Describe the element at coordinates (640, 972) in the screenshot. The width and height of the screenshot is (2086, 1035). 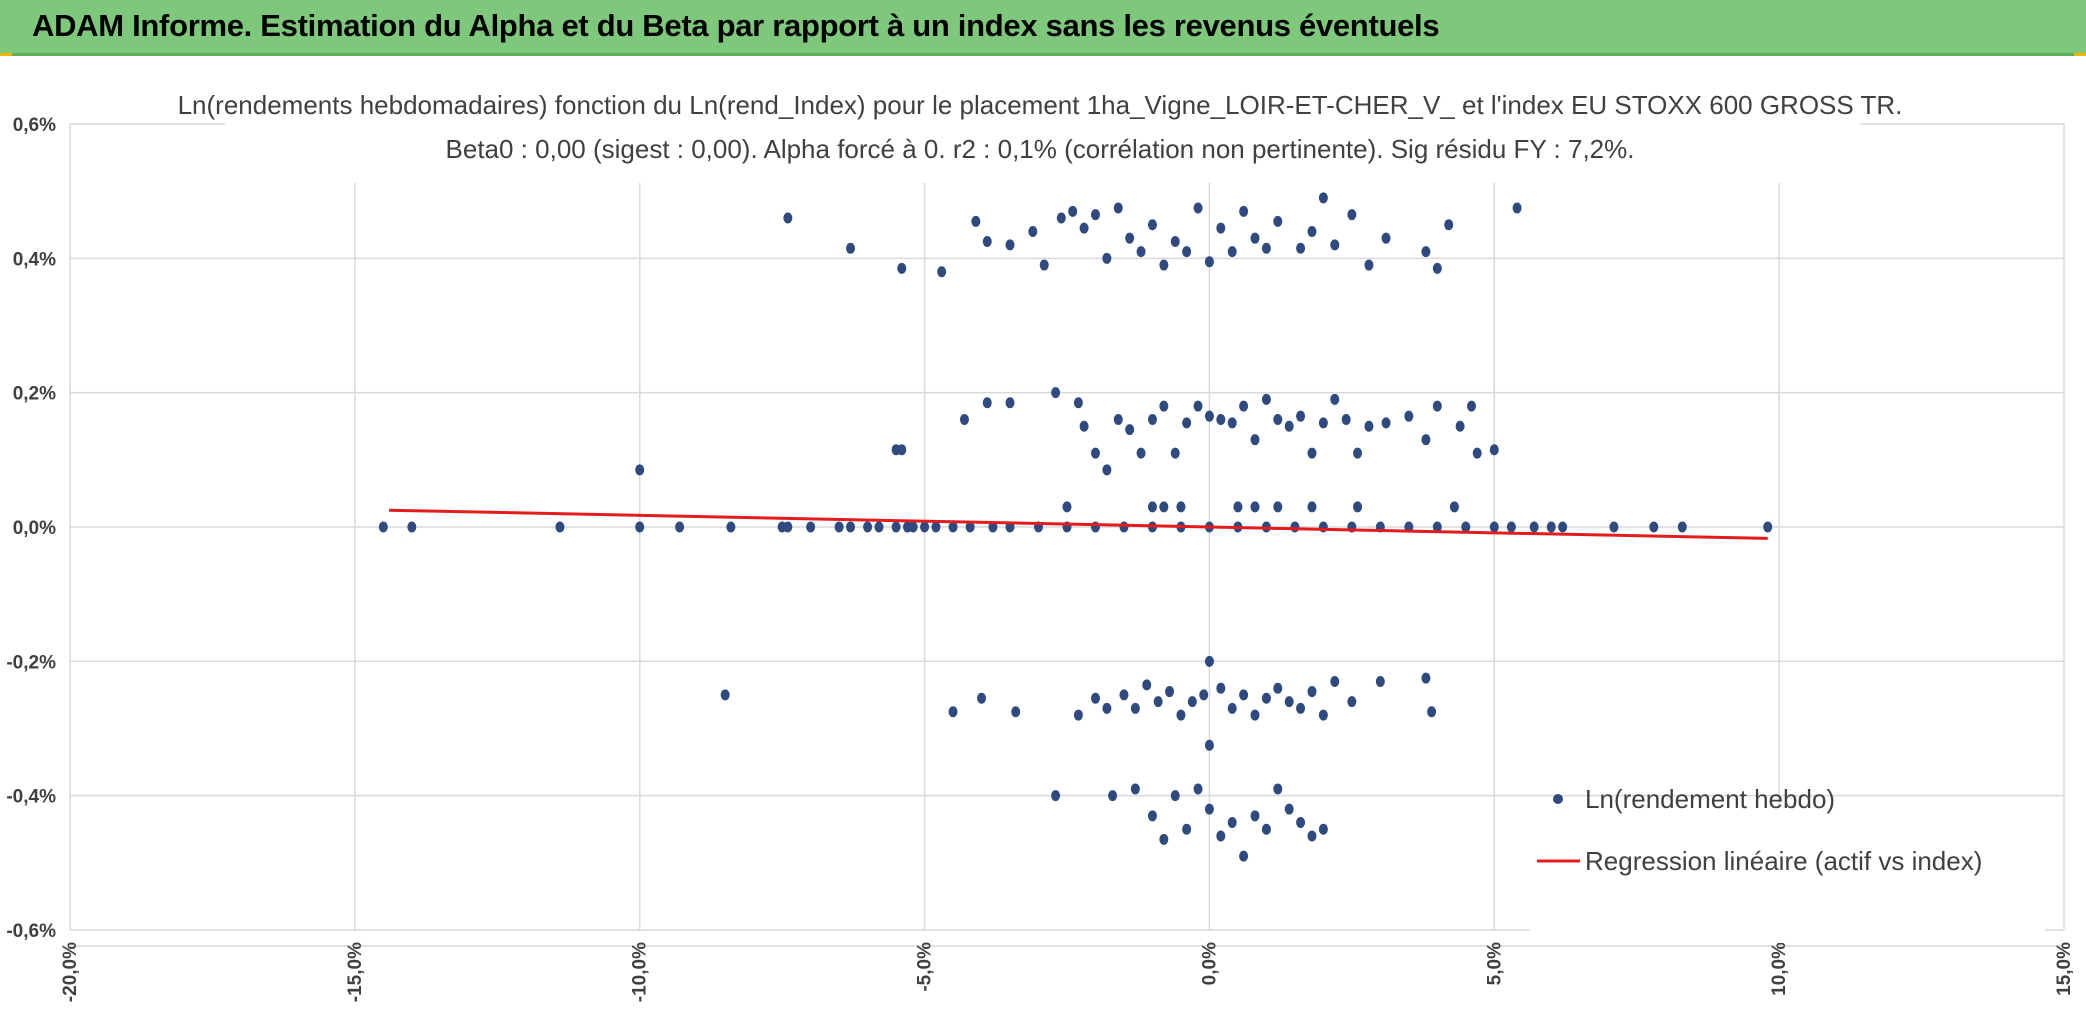
I see `x-tick-label: -10,0%` at that location.